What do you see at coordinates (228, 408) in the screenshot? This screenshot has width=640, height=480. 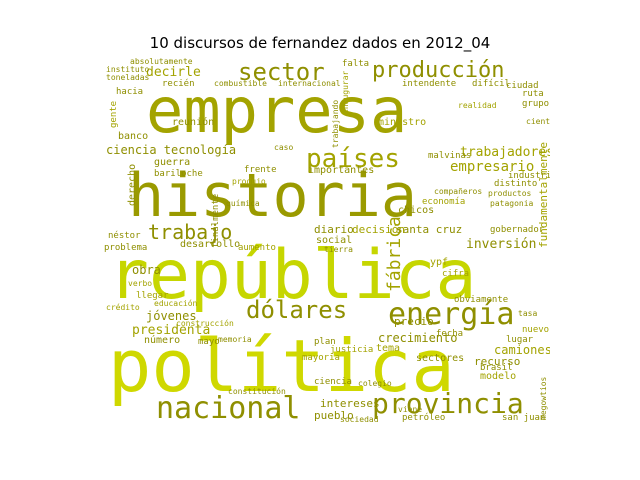 I see `word-nacional: nacional` at bounding box center [228, 408].